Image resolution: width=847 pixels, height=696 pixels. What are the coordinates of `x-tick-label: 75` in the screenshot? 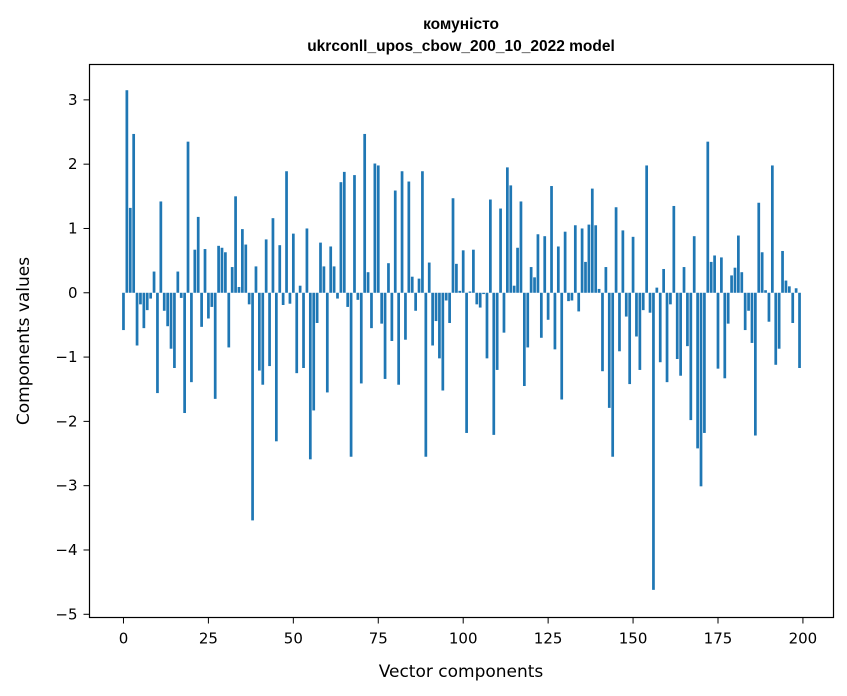 It's located at (378, 639).